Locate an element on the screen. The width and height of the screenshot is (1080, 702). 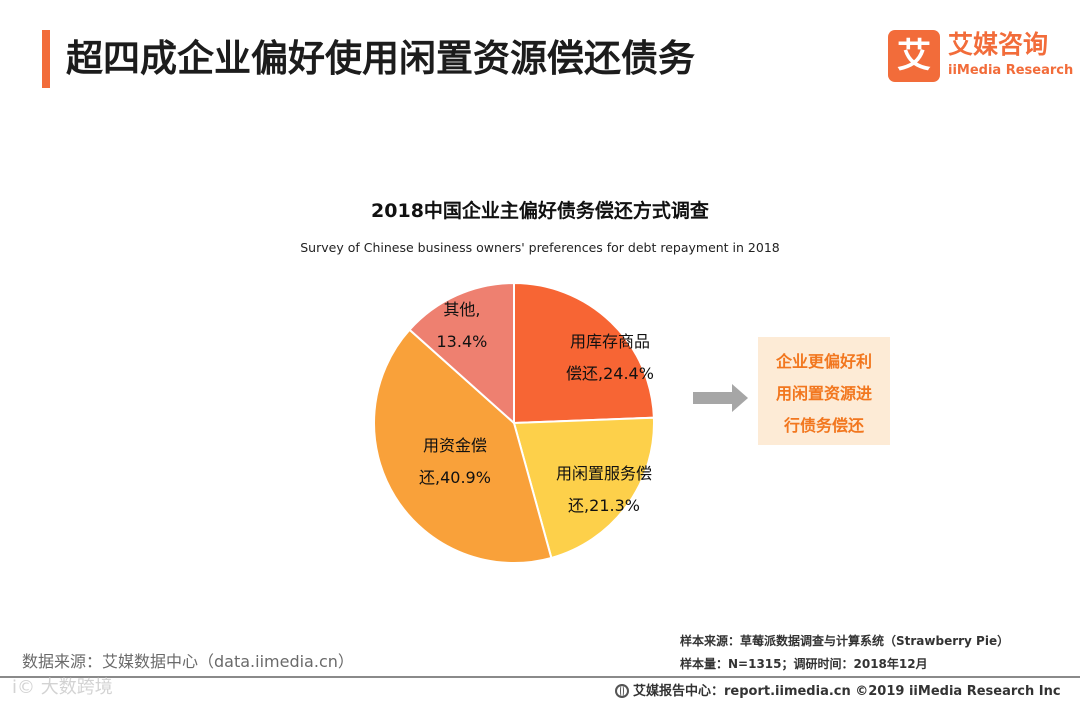
conclusion-callout: 企业更偏好利 用闲置资源进 行债务偿还 is located at coordinates (824, 391).